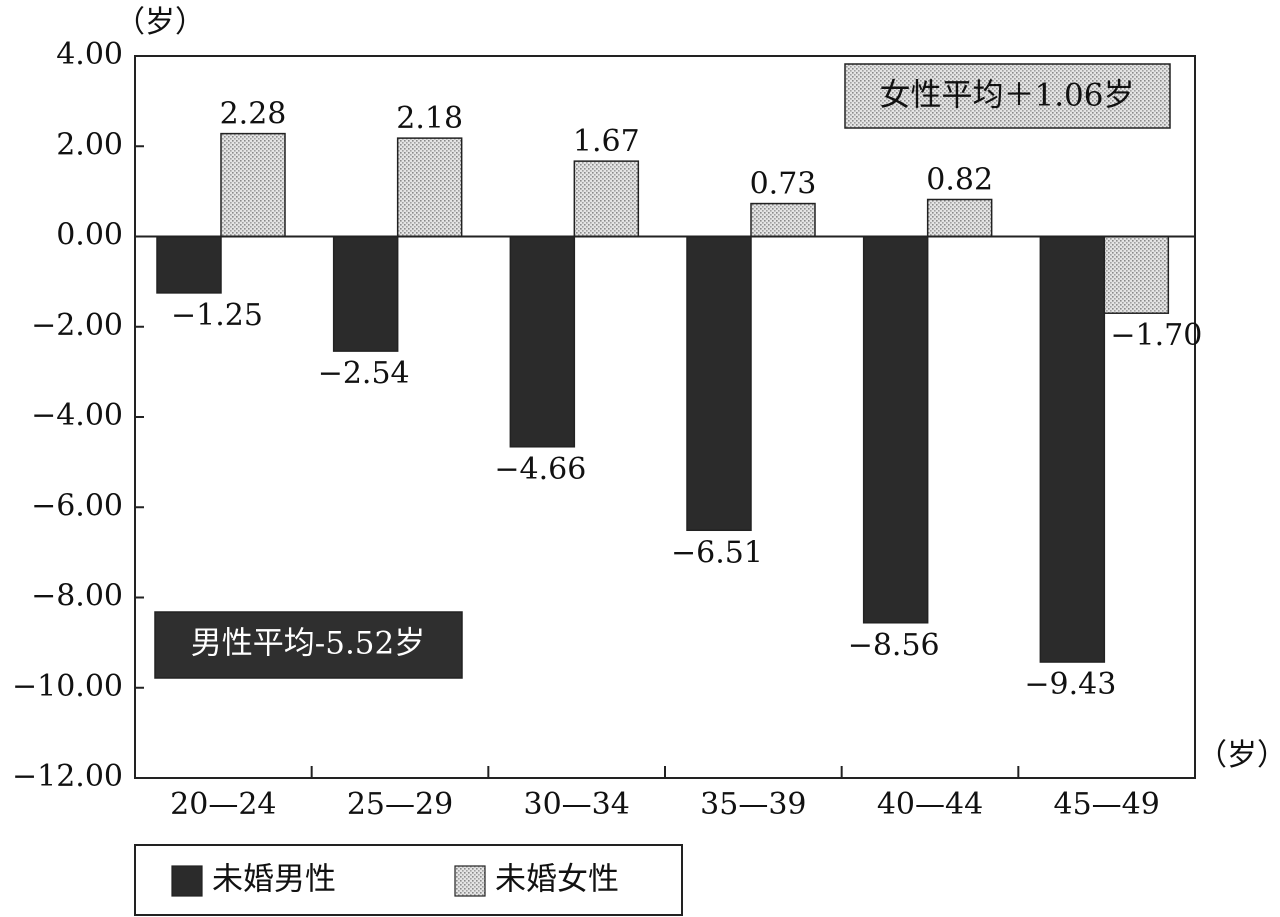 This screenshot has height=917, width=1280. I want to click on x-tick-label: 30—34, so click(576, 804).